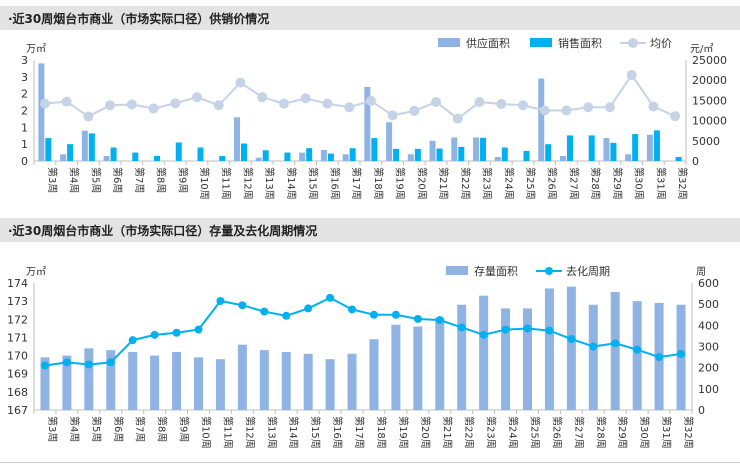 This screenshot has height=466, width=740. What do you see at coordinates (206, 432) in the screenshot?
I see `chart2-x-label: 第10周` at bounding box center [206, 432].